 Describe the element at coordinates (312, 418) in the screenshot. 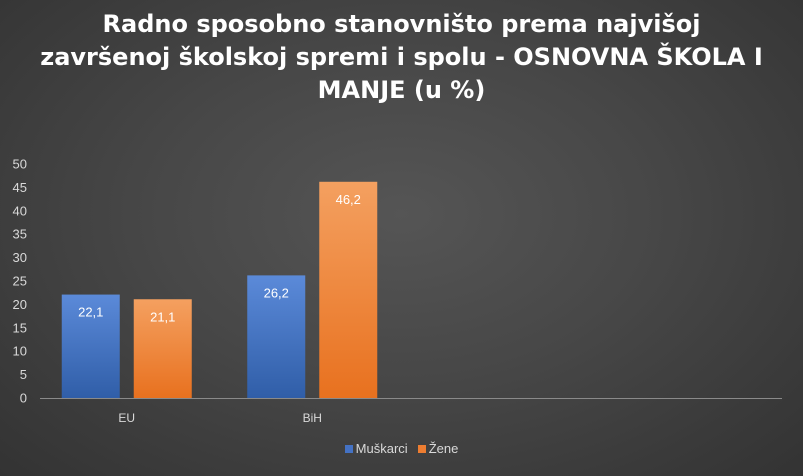

I see `x-tick-label: BiH` at that location.